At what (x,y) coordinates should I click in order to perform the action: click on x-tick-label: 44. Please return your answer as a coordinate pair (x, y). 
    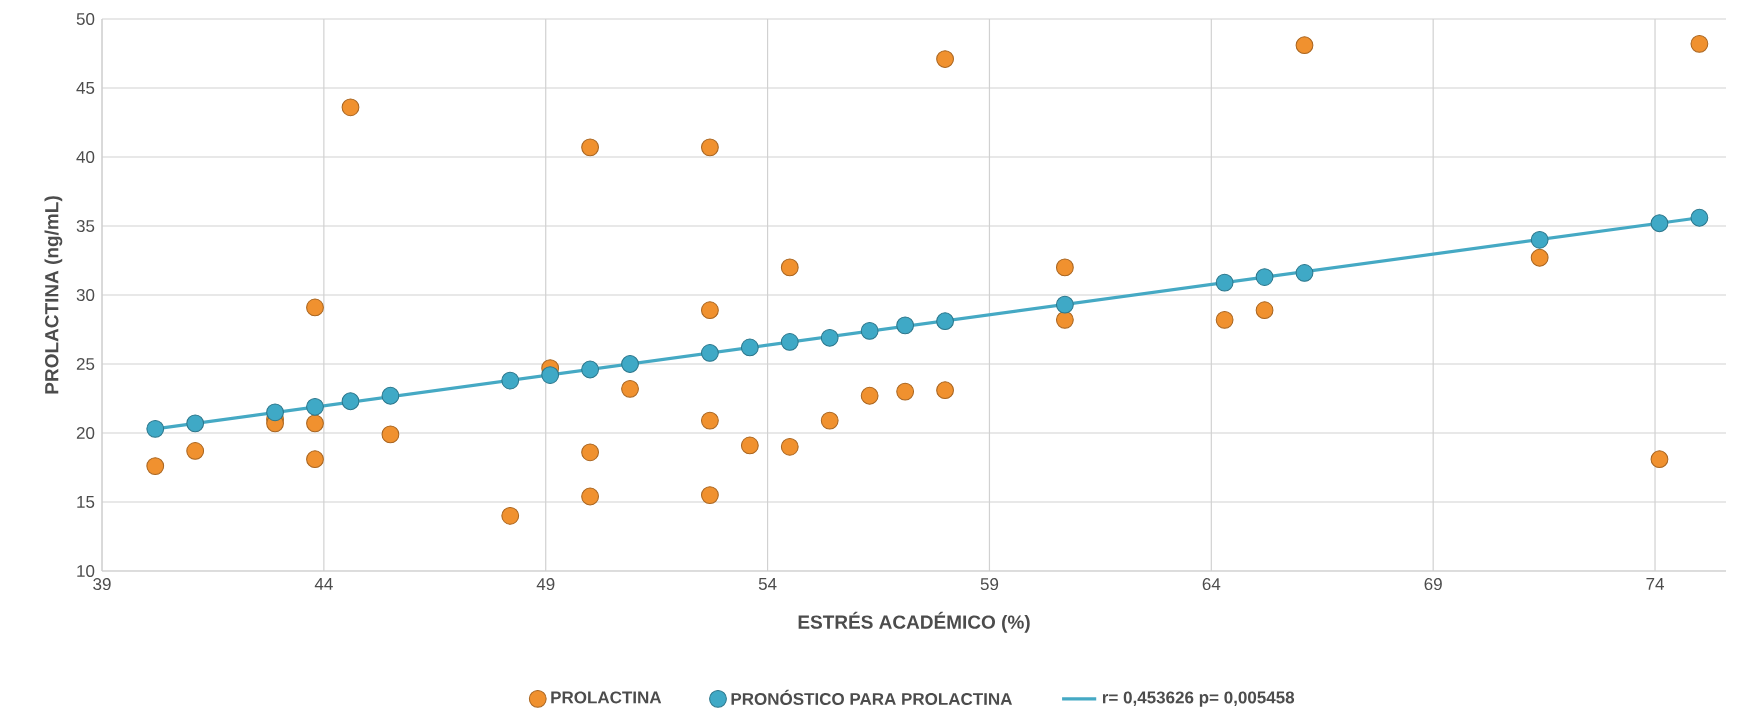
    Looking at the image, I should click on (323, 584).